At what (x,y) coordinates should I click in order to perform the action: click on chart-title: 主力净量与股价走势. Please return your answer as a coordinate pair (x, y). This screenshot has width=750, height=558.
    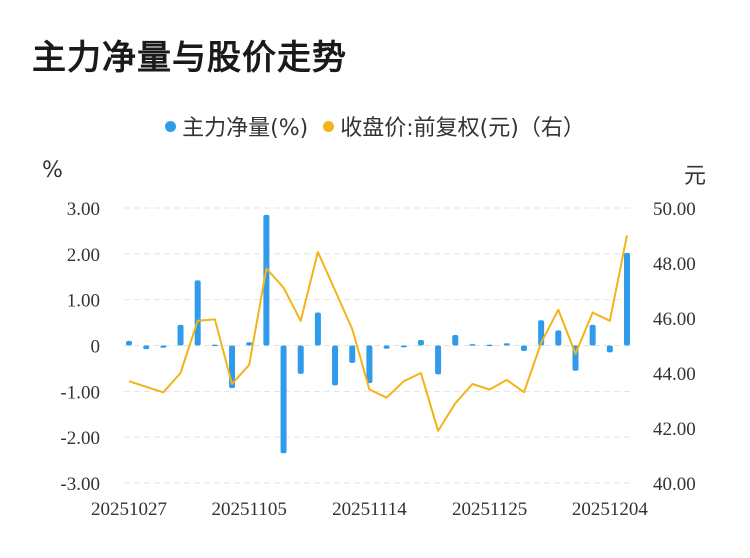
    Looking at the image, I should click on (189, 58).